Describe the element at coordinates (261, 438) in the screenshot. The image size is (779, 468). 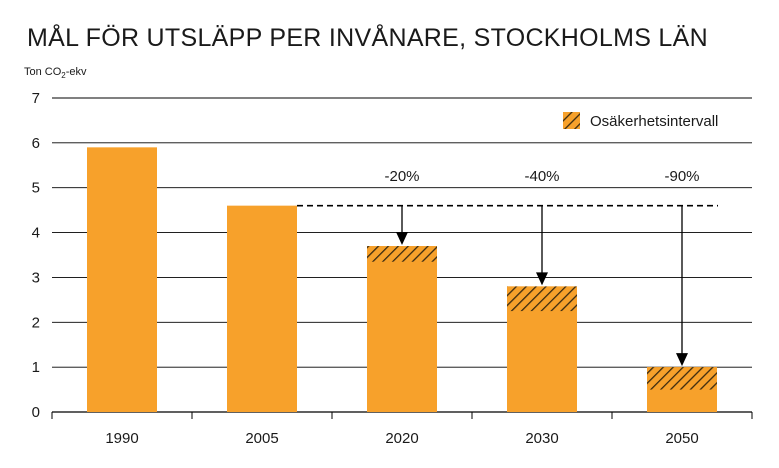
I see `x-tick-label: 2005` at that location.